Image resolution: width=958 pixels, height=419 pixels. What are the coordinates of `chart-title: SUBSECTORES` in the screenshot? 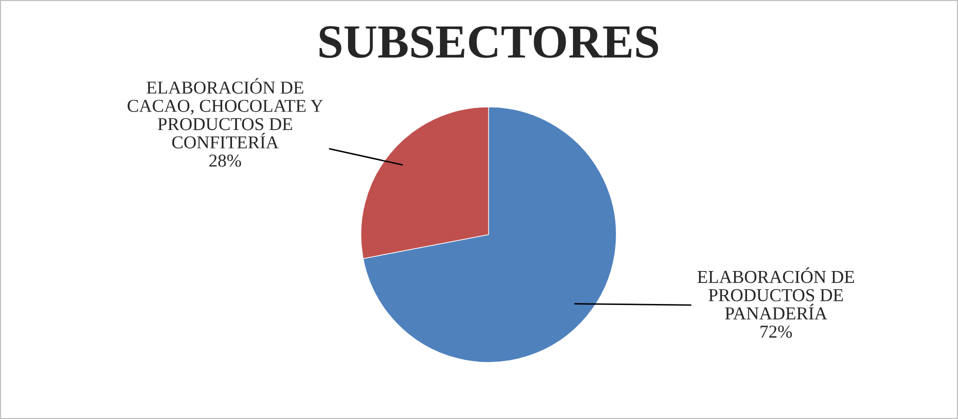 It's located at (489, 42).